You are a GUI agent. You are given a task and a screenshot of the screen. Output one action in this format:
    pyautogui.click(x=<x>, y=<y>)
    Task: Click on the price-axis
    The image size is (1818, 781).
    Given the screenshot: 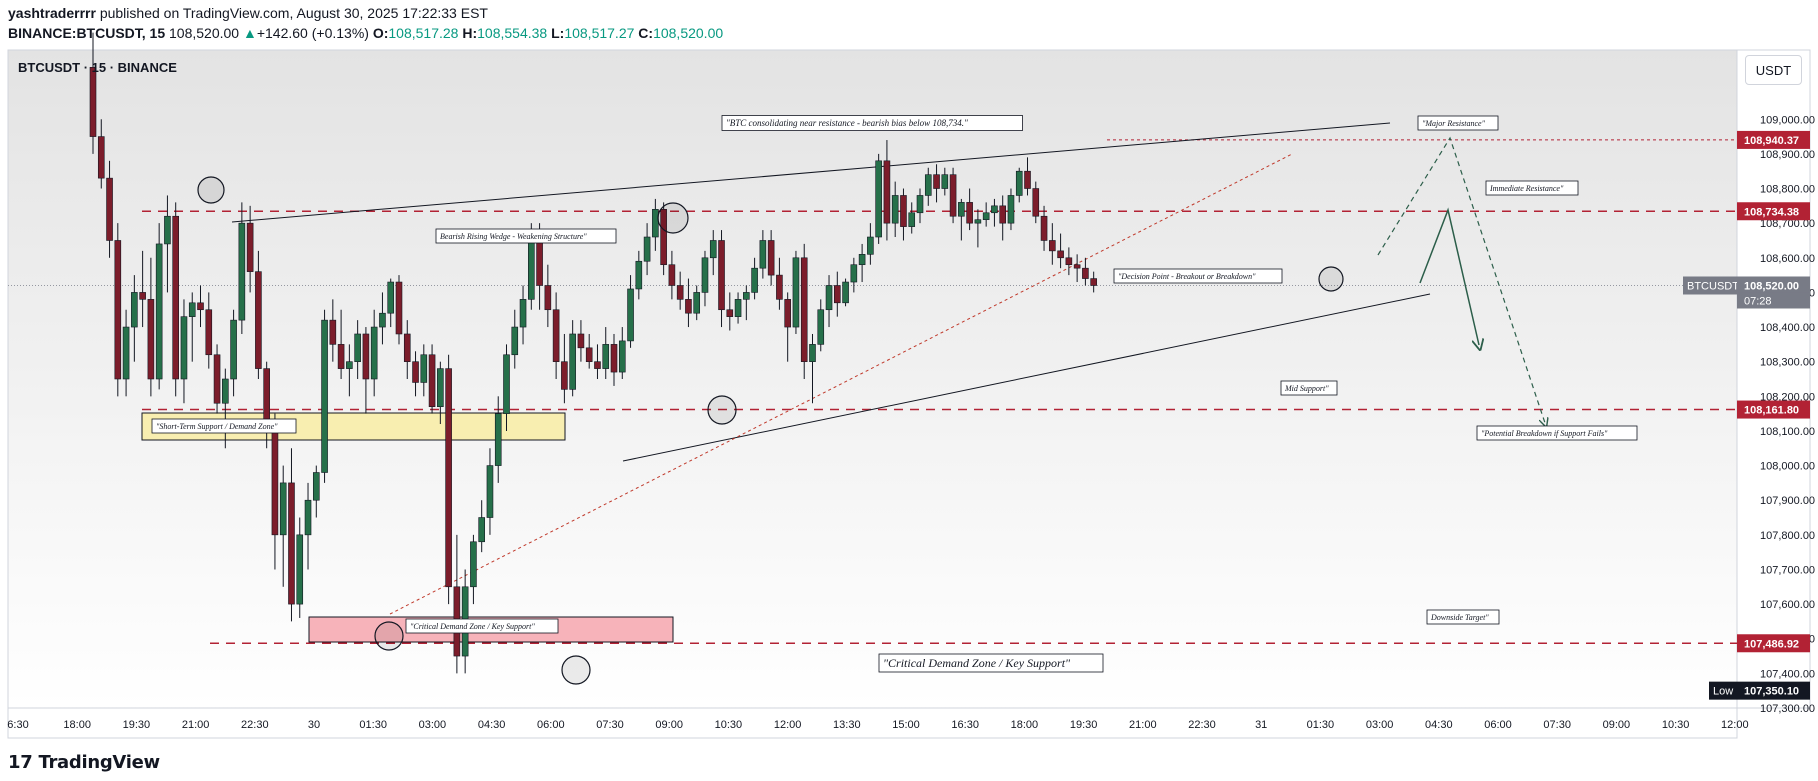 What is the action you would take?
    pyautogui.click(x=1773, y=379)
    